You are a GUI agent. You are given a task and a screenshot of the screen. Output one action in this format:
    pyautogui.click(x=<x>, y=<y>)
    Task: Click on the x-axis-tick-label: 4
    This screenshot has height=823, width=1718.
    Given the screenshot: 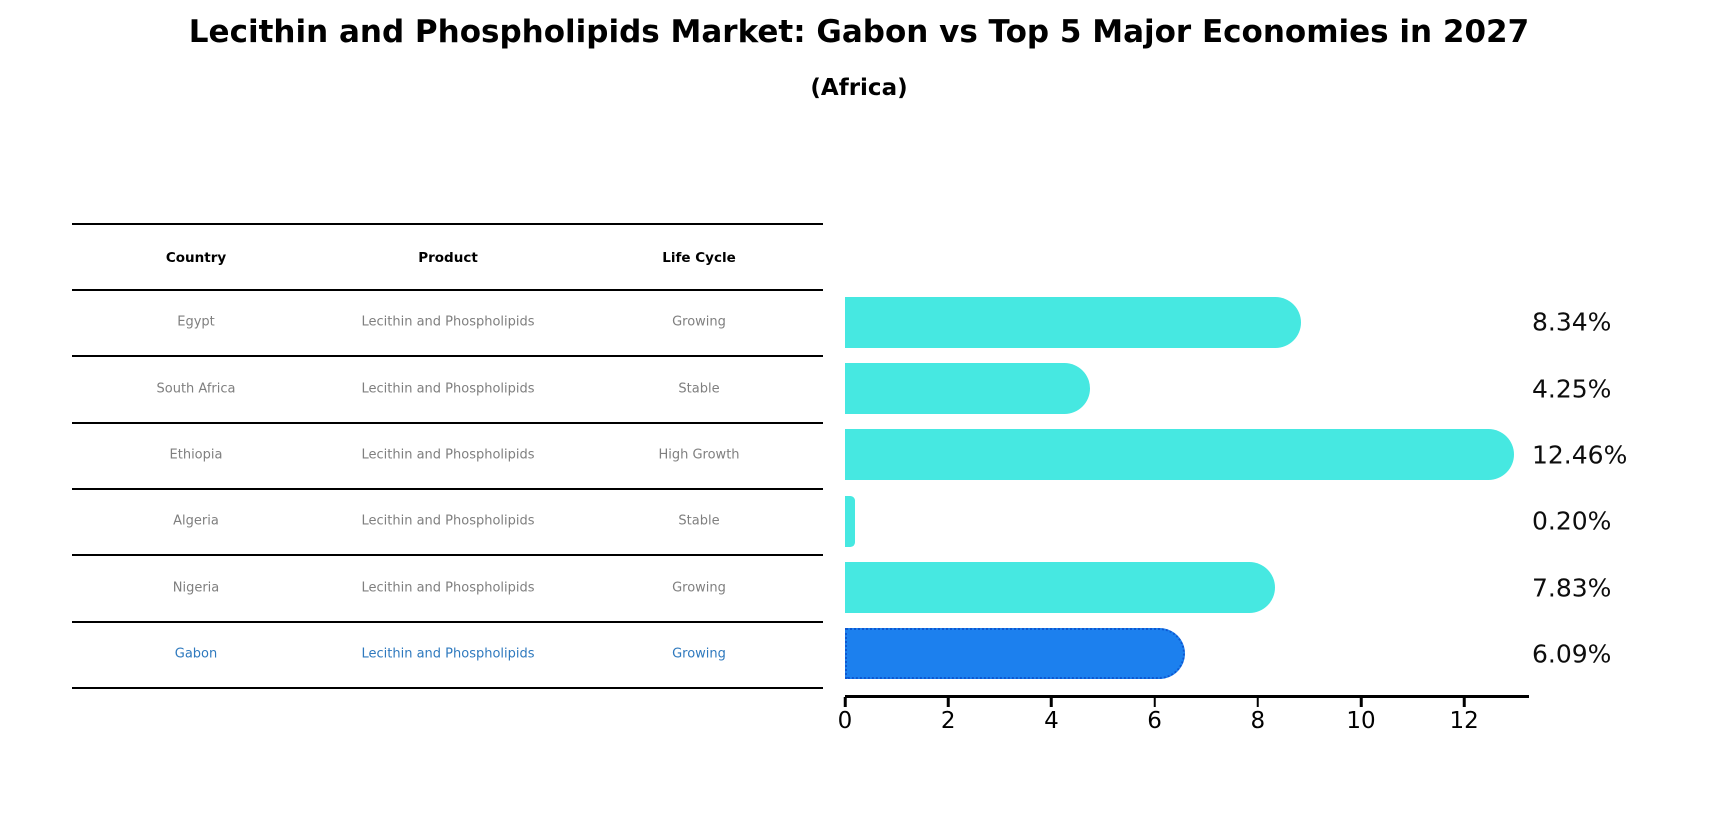 What is the action you would take?
    pyautogui.click(x=1051, y=721)
    